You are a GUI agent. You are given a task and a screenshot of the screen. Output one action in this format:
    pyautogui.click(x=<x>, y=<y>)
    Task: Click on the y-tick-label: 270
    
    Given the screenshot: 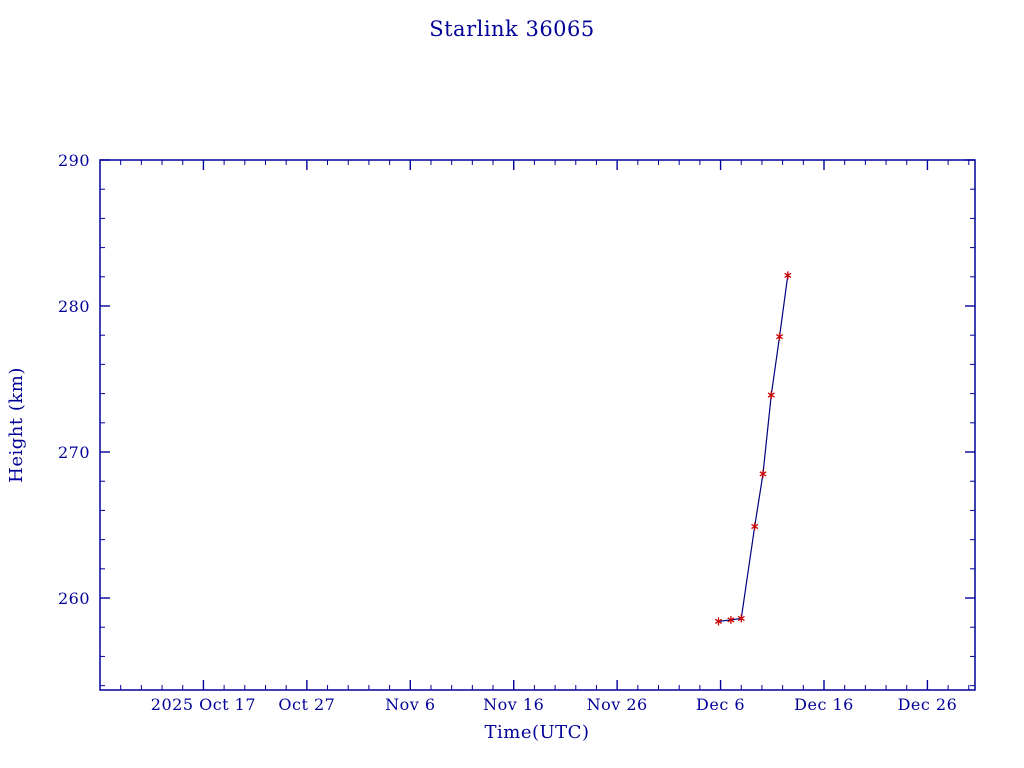 What is the action you would take?
    pyautogui.click(x=74, y=452)
    